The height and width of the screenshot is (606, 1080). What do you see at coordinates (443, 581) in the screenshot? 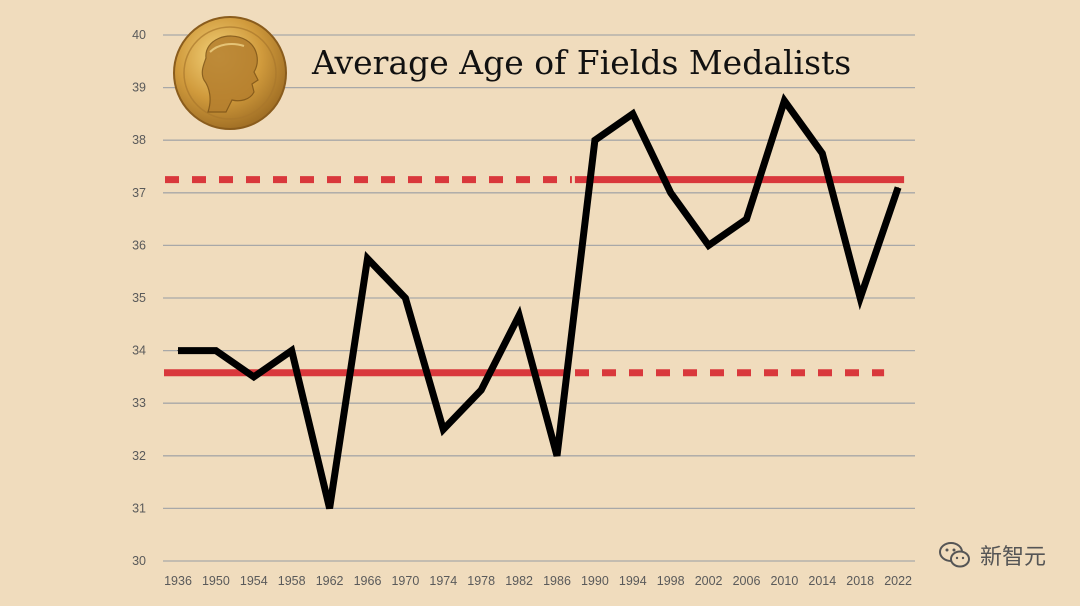
I see `x-tick-label: 1974` at bounding box center [443, 581].